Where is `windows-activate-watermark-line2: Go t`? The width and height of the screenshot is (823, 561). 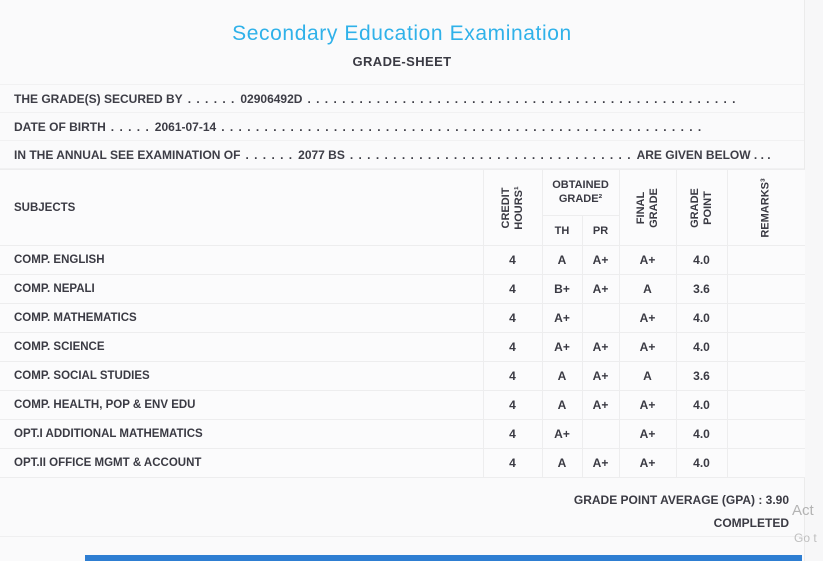
windows-activate-watermark-line2: Go t is located at coordinates (805, 538).